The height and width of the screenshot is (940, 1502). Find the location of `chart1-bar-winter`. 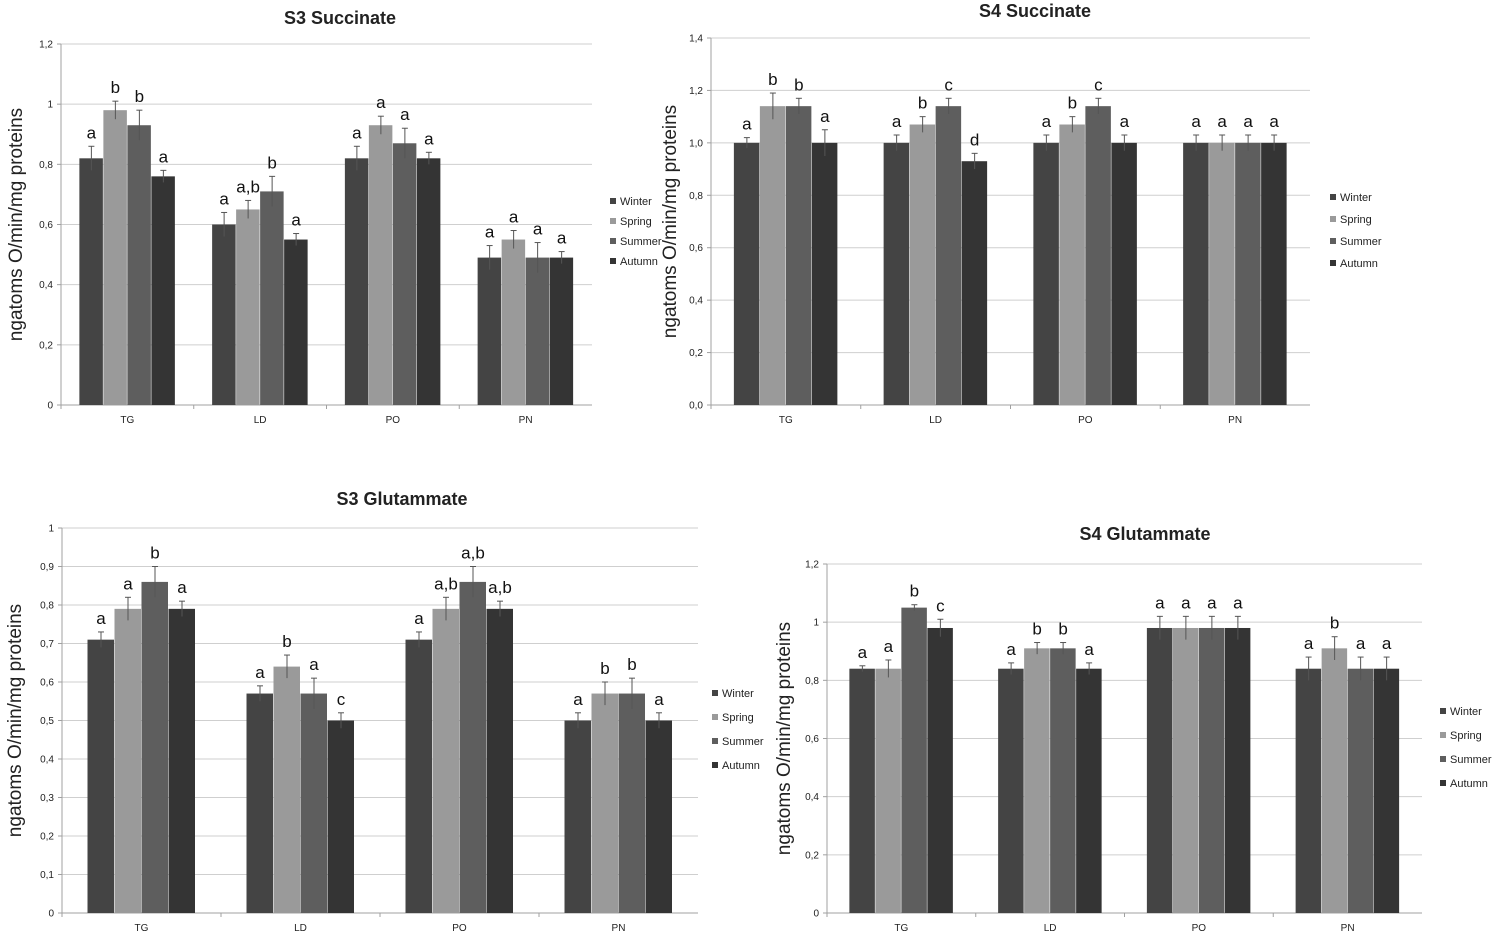

chart1-bar-winter is located at coordinates (356, 281).